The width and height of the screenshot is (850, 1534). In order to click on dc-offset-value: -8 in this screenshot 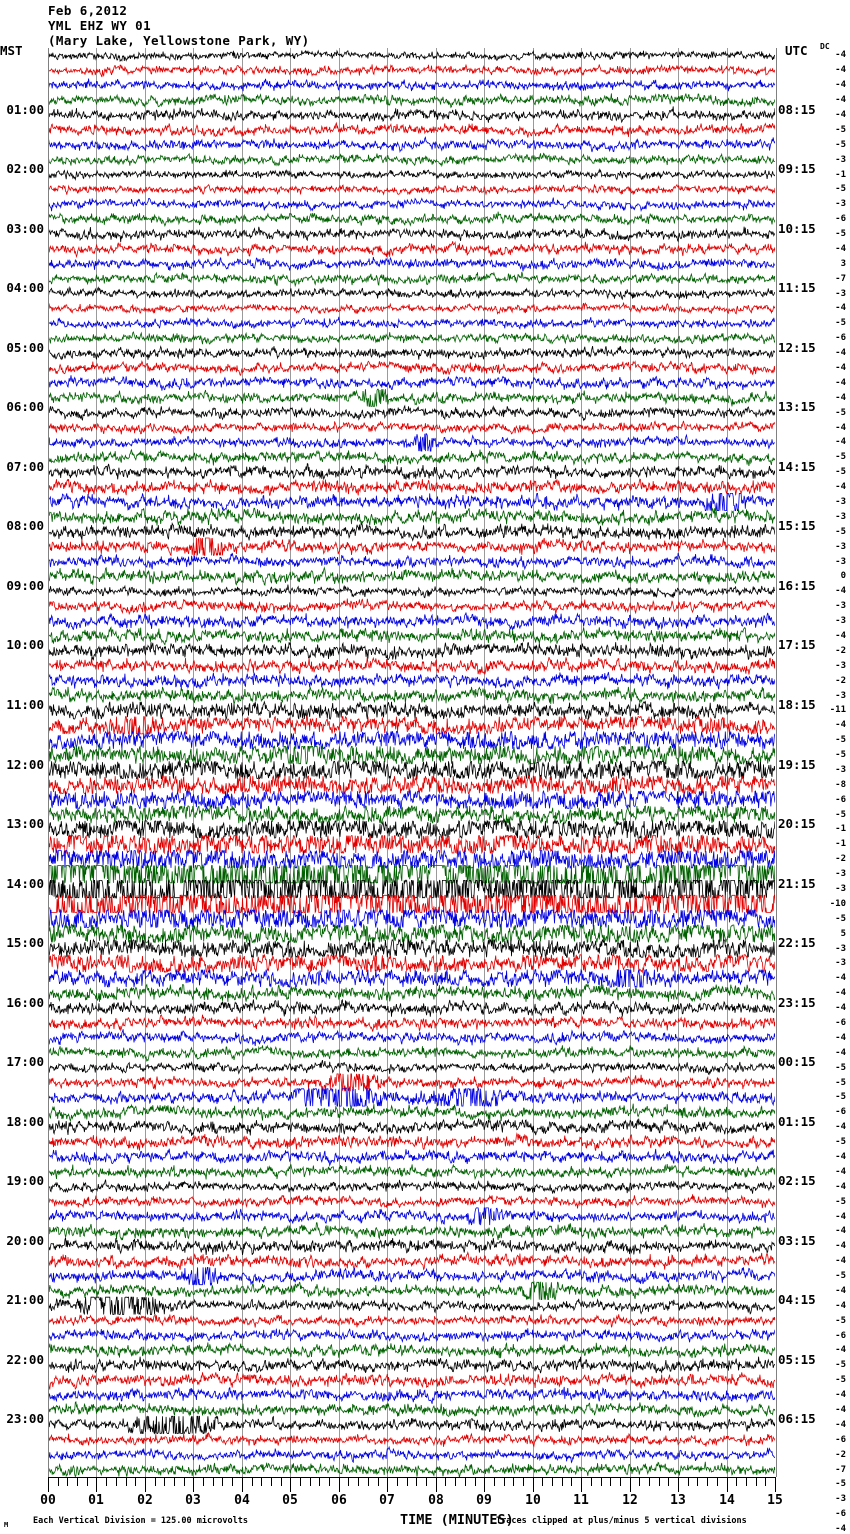, I will do `click(840, 784)`.